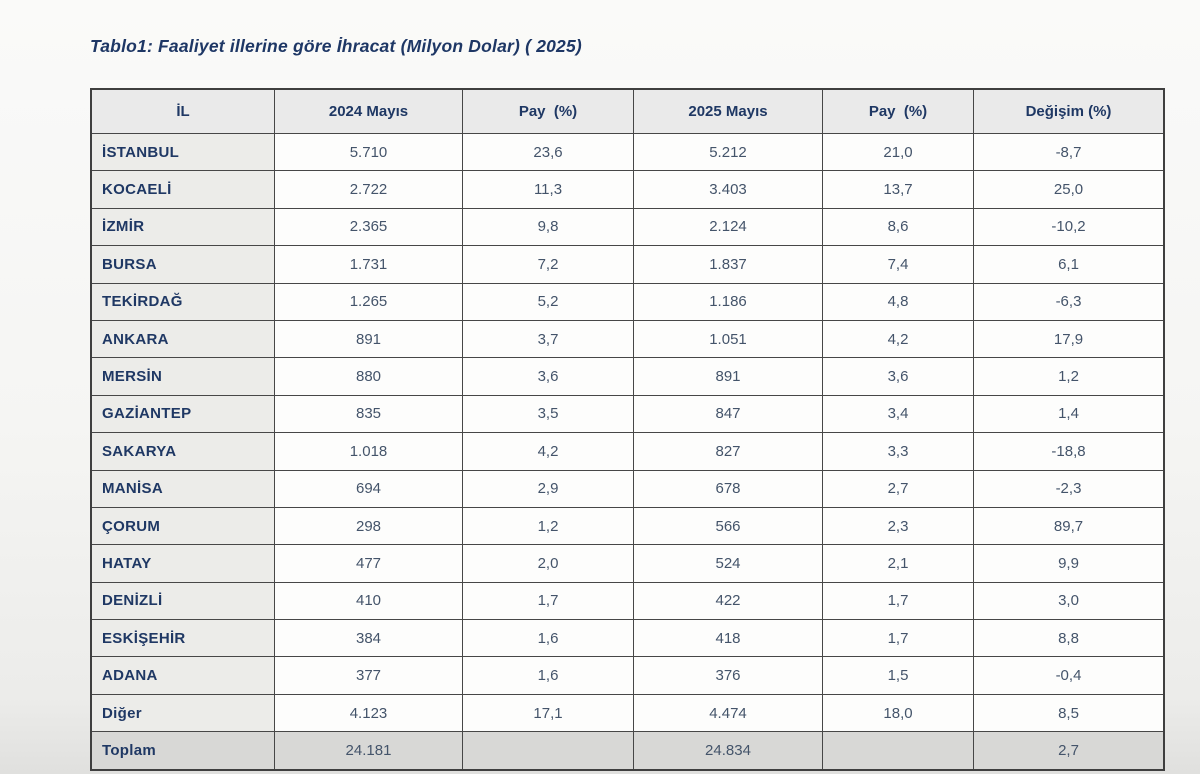 Image resolution: width=1200 pixels, height=774 pixels. What do you see at coordinates (368, 227) in the screenshot?
I see `value-cell-m2024: 2.365` at bounding box center [368, 227].